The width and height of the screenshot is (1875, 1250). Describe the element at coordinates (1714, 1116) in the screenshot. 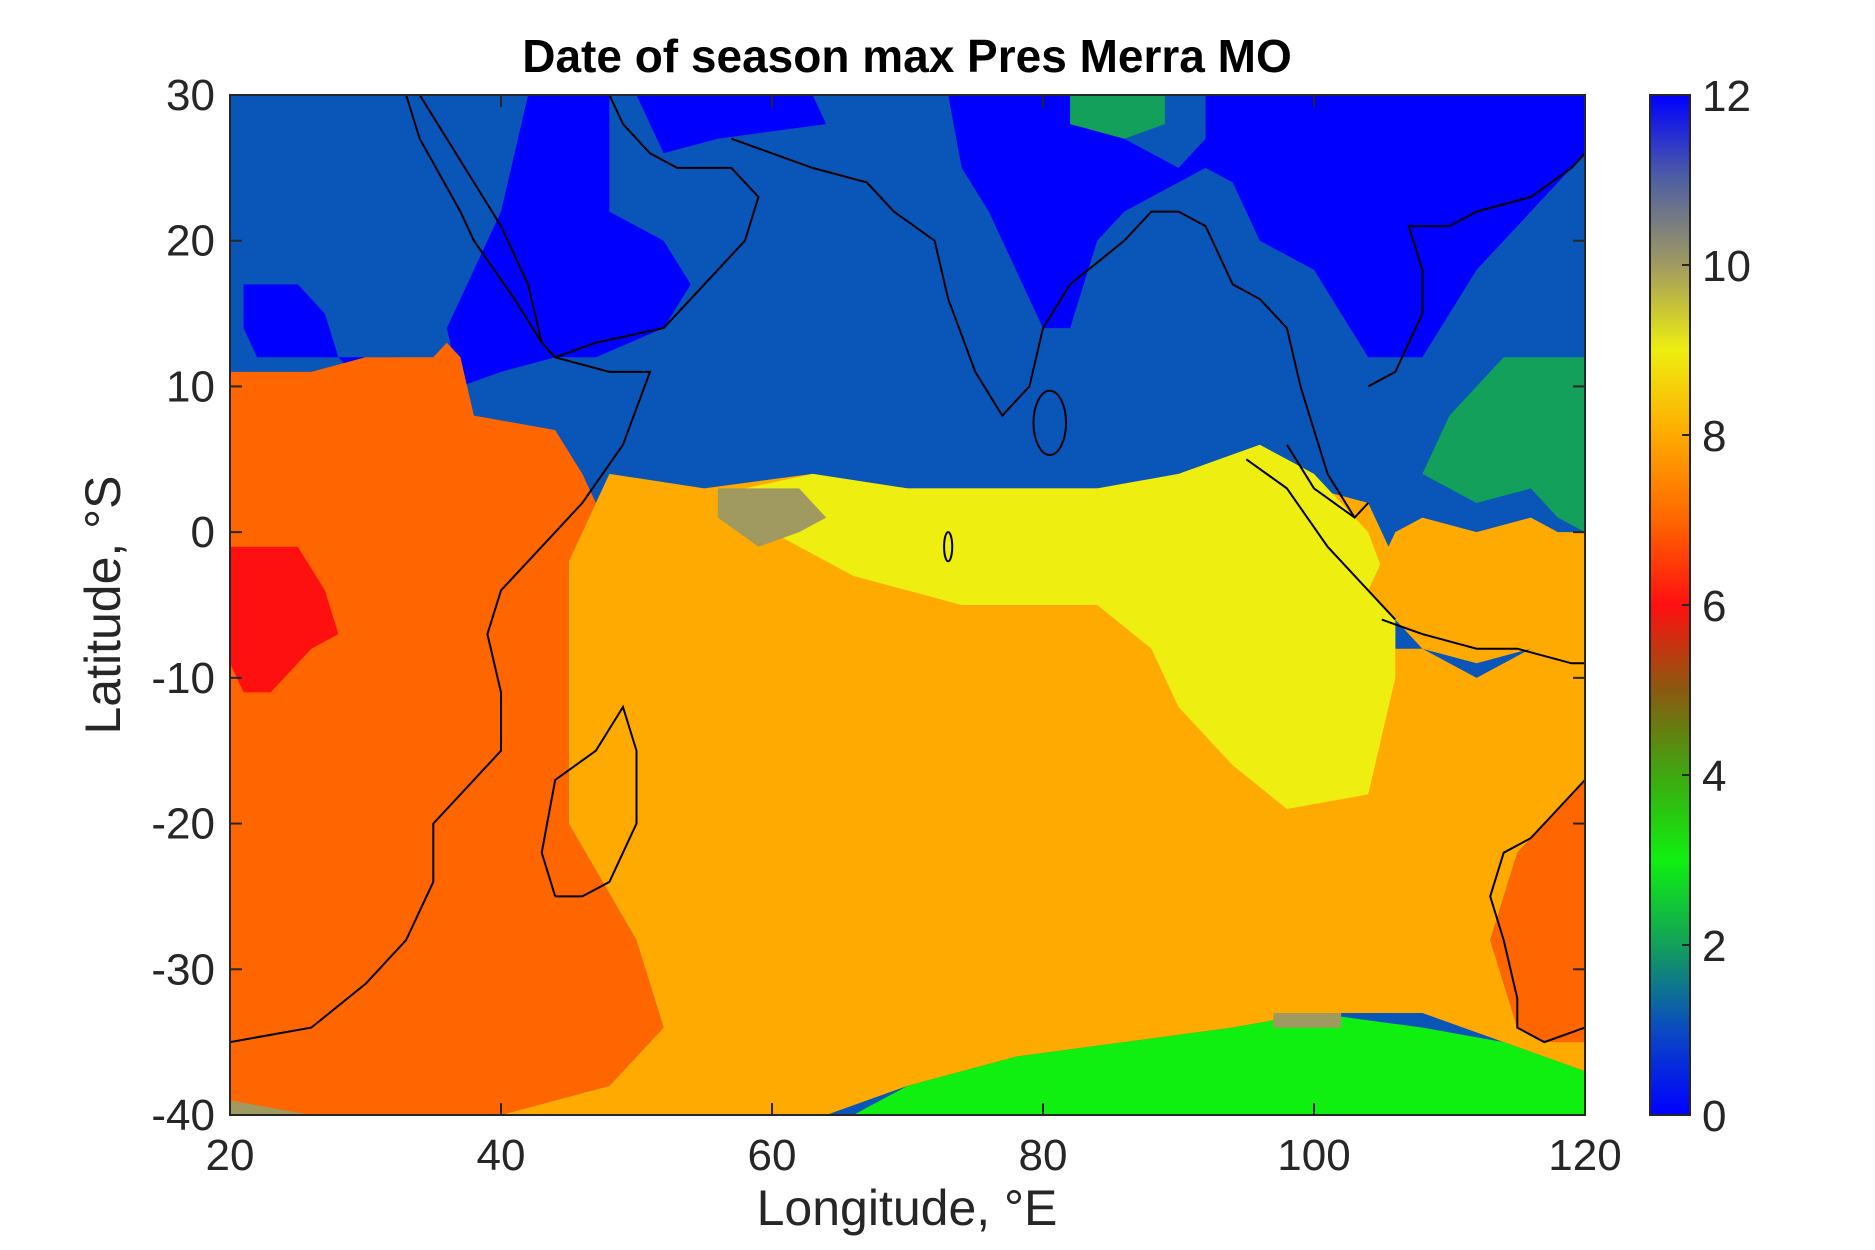

I see `colorbar-tick-label-6: 0` at that location.